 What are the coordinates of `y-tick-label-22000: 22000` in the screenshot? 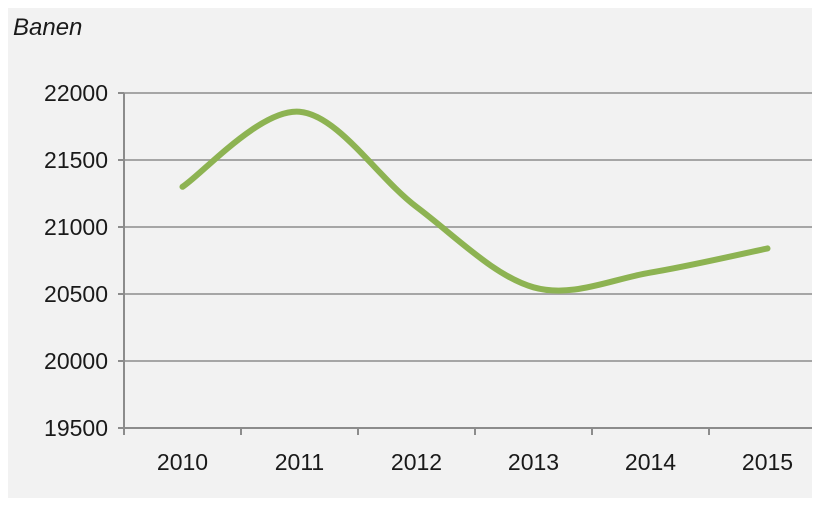 It's located at (76, 93).